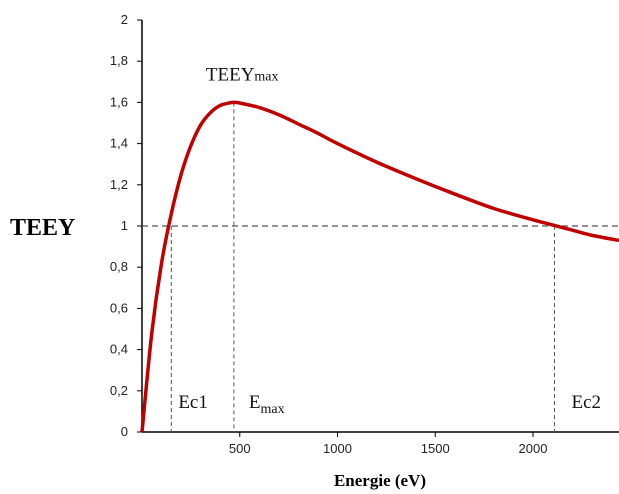 The height and width of the screenshot is (494, 619). I want to click on y-tick-label: 1, so click(124, 225).